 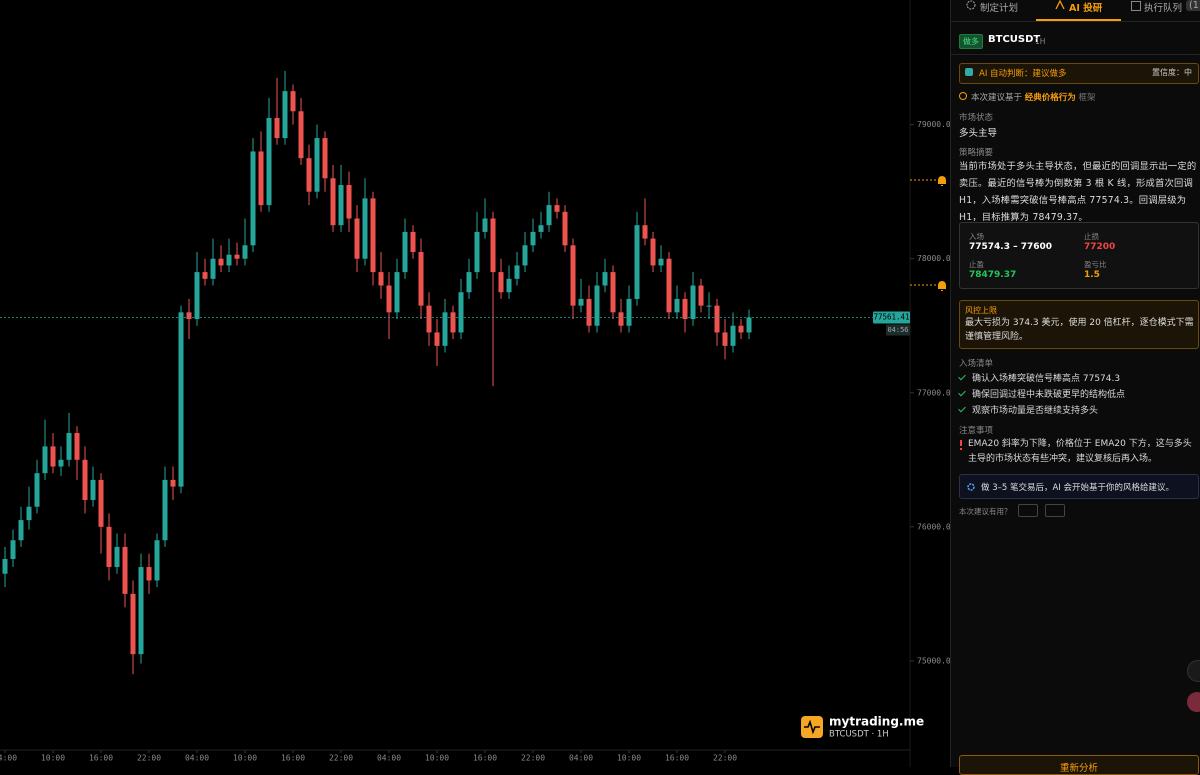 I want to click on tab: 执行队列, so click(x=1163, y=8).